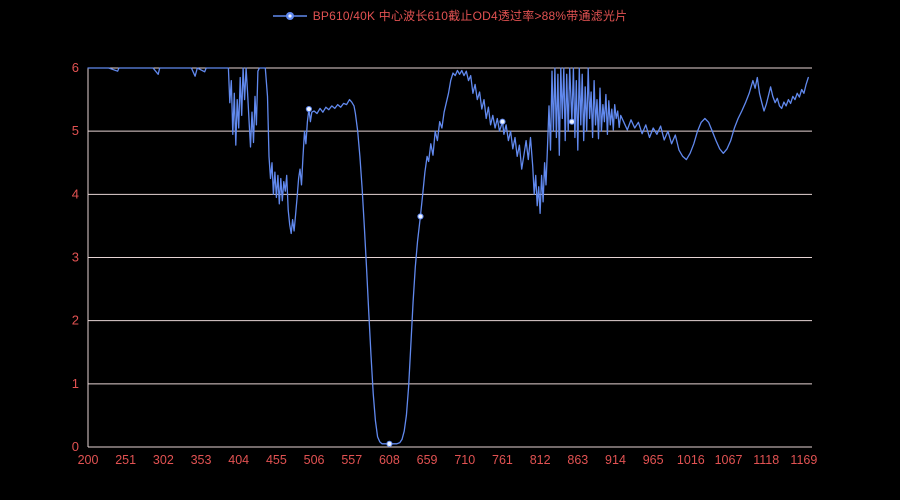  I want to click on x-tick-label: 914, so click(615, 460).